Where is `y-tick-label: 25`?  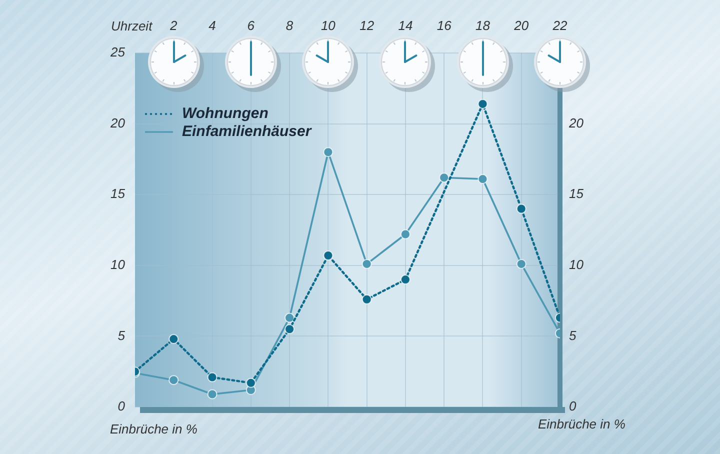 y-tick-label: 25 is located at coordinates (118, 52).